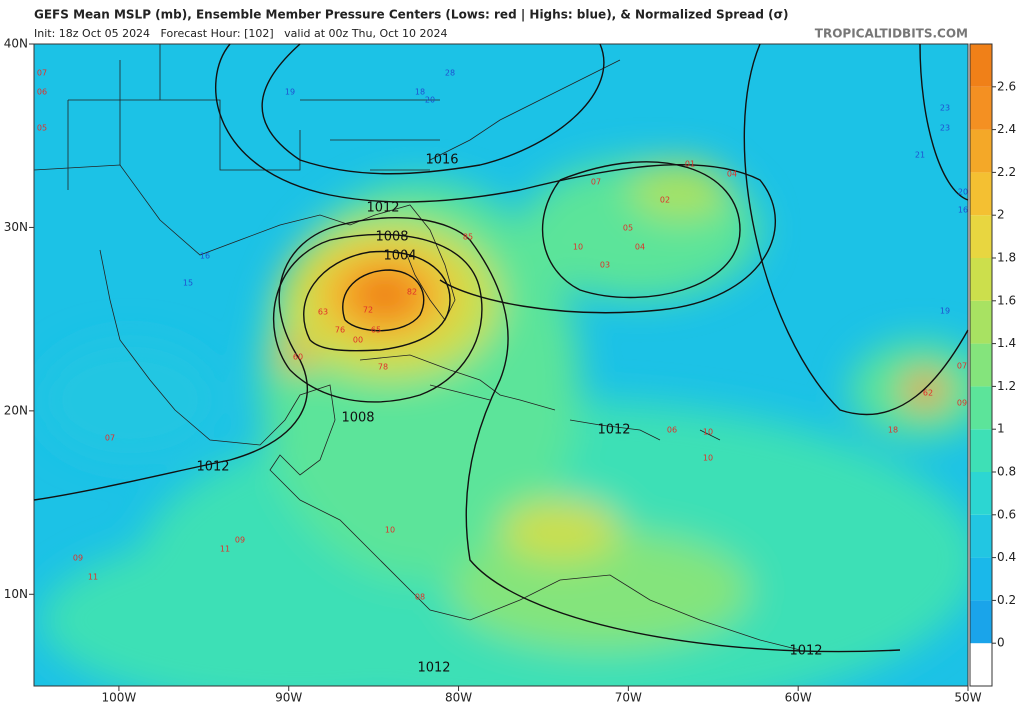 This screenshot has width=1024, height=710. Describe the element at coordinates (412, 292) in the screenshot. I see `low-center-label: 82` at that location.